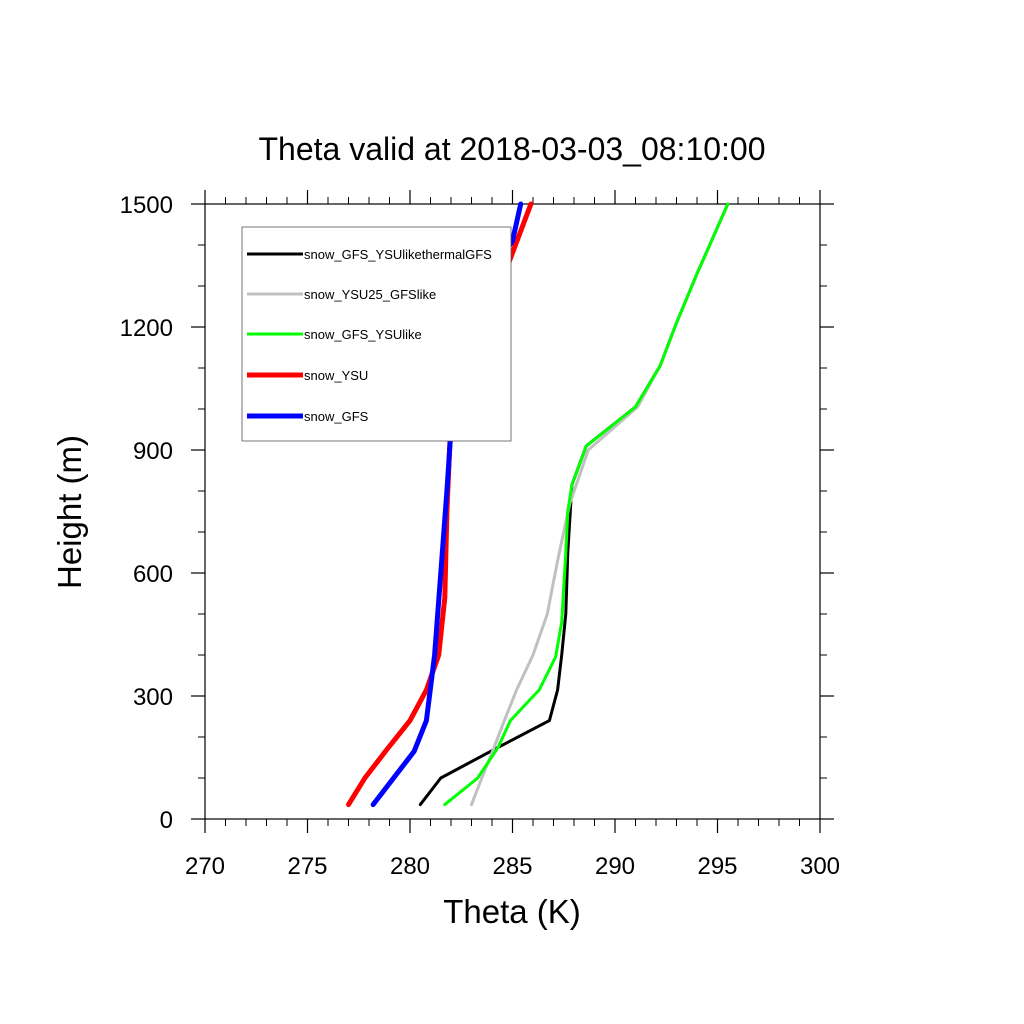 The height and width of the screenshot is (1024, 1024). What do you see at coordinates (153, 574) in the screenshot?
I see `y-tick-label: 600` at bounding box center [153, 574].